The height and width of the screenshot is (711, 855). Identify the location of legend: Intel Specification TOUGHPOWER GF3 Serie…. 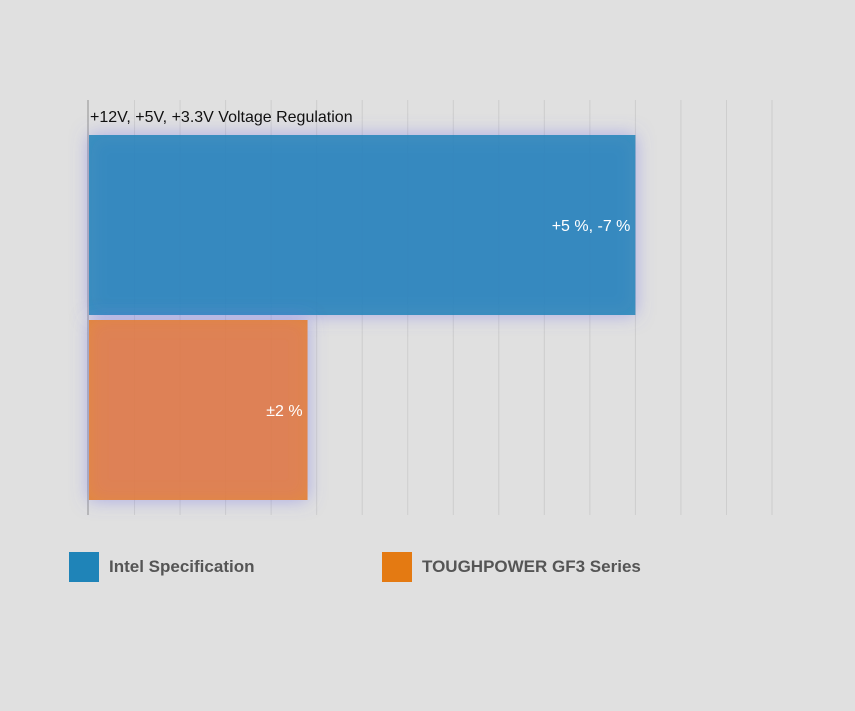
(355, 567).